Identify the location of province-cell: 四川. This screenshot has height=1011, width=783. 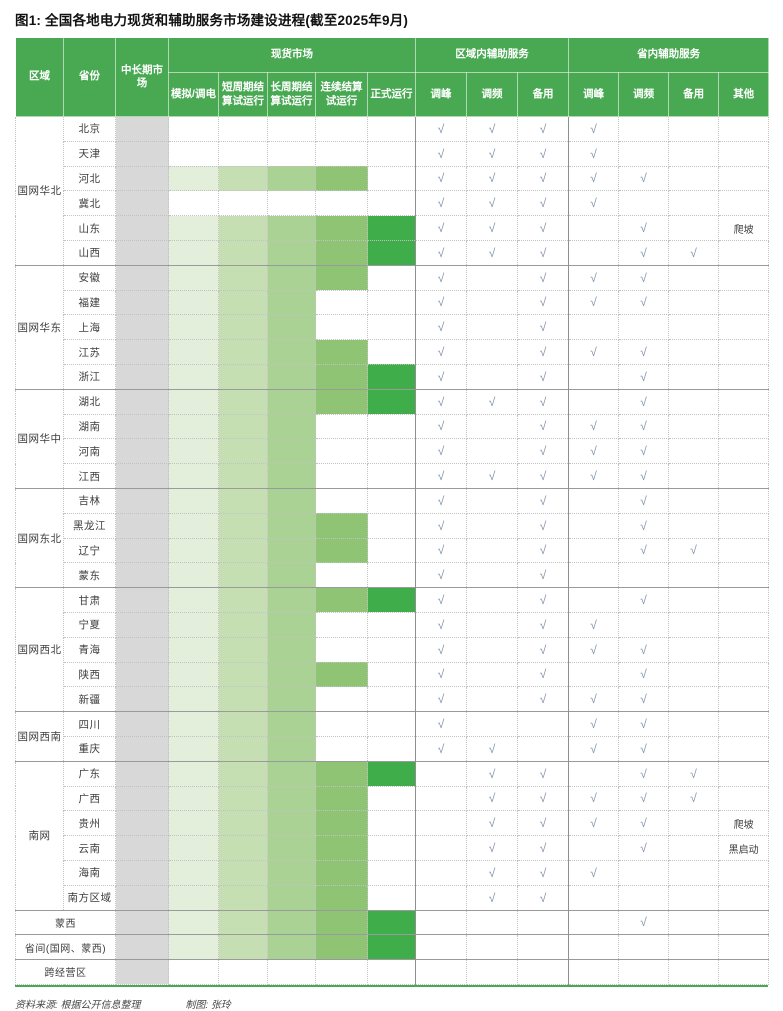
(89, 724).